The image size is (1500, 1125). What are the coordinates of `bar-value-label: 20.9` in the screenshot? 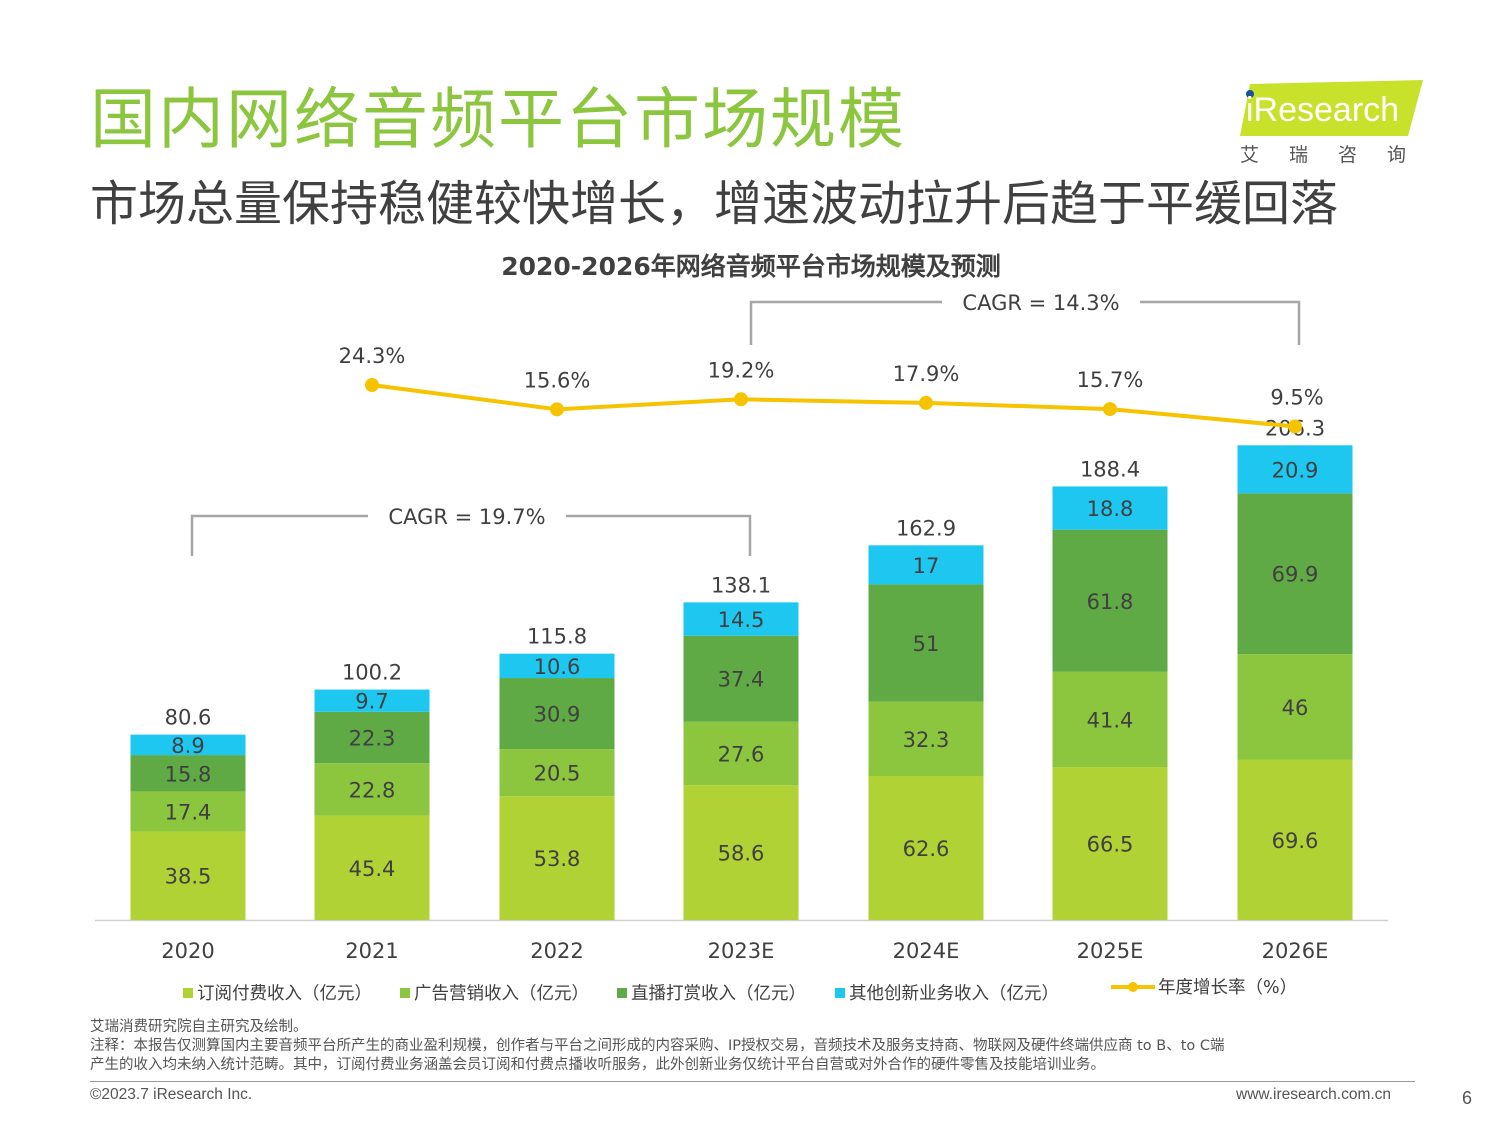 It's located at (1295, 470).